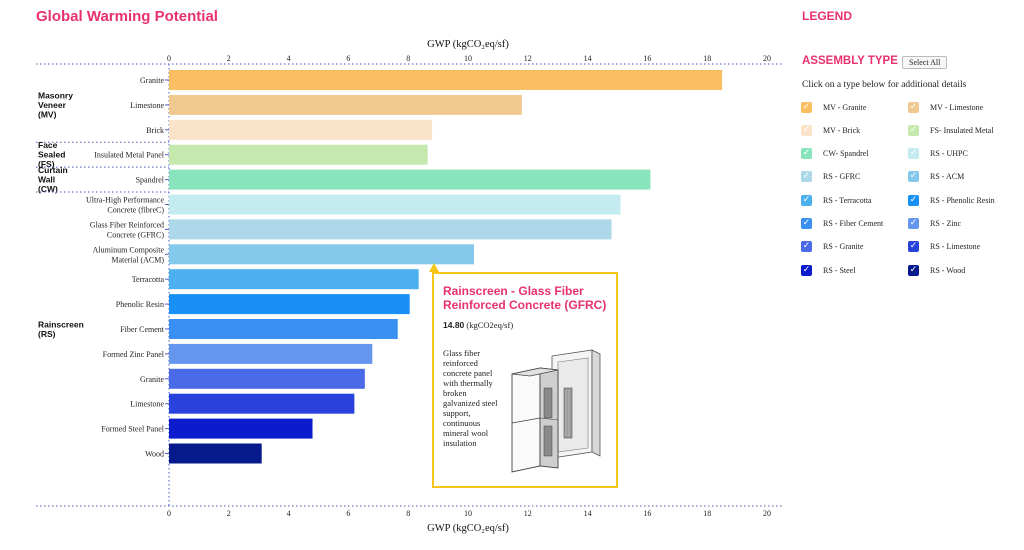  Describe the element at coordinates (348, 513) in the screenshot. I see `x-tick-label-bottom: 6` at that location.